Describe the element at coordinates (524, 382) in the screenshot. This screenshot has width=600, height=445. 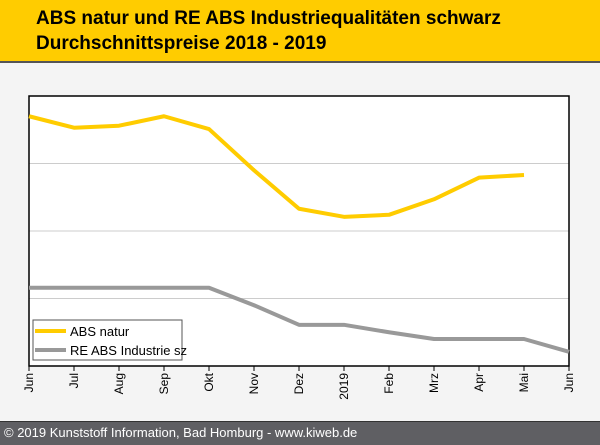
I see `x-tick-label: Mai` at that location.